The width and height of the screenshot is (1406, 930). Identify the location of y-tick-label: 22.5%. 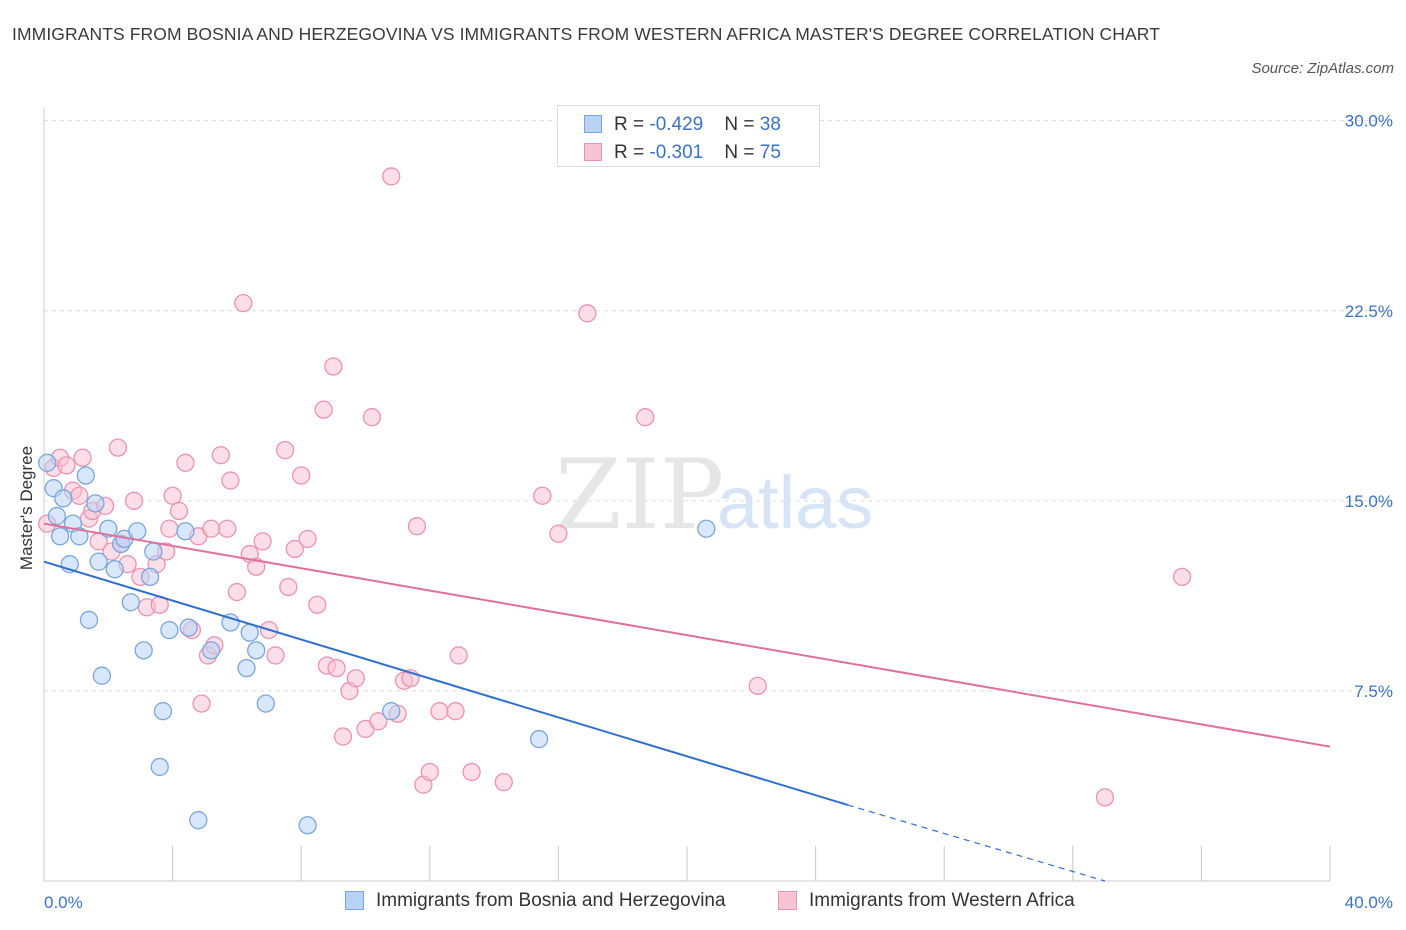
(1369, 311).